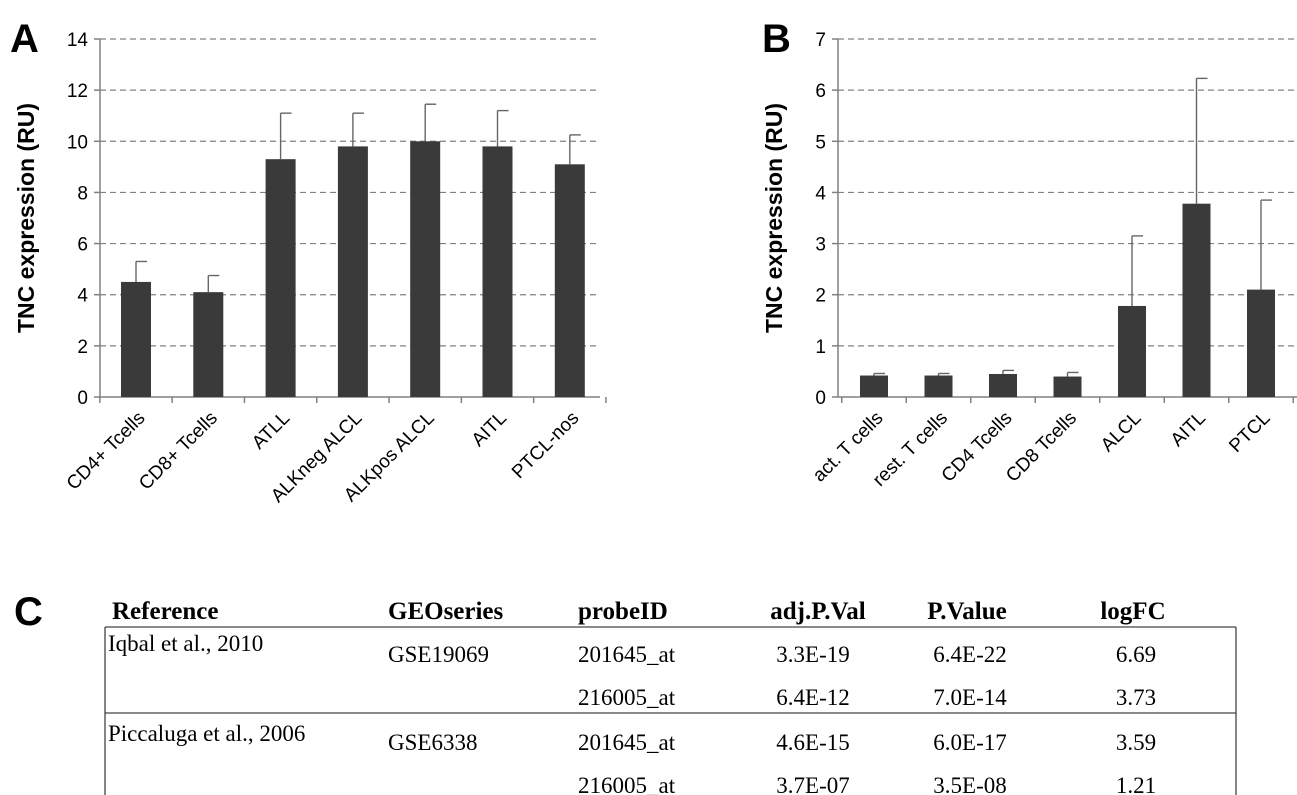  What do you see at coordinates (165, 611) in the screenshot?
I see `table-header-cell: Reference` at bounding box center [165, 611].